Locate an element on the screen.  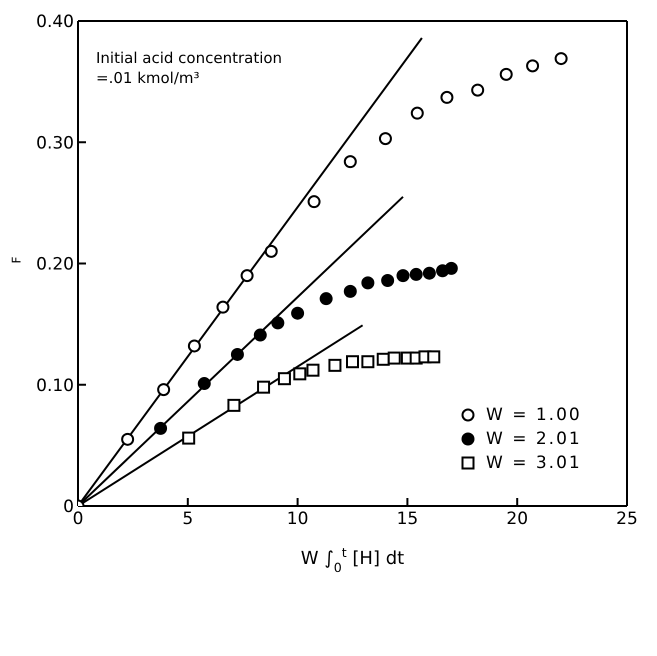
x-axis-title: W ∫$_{0}$$^{t}$ [H] dt is located at coordinates (352, 559).